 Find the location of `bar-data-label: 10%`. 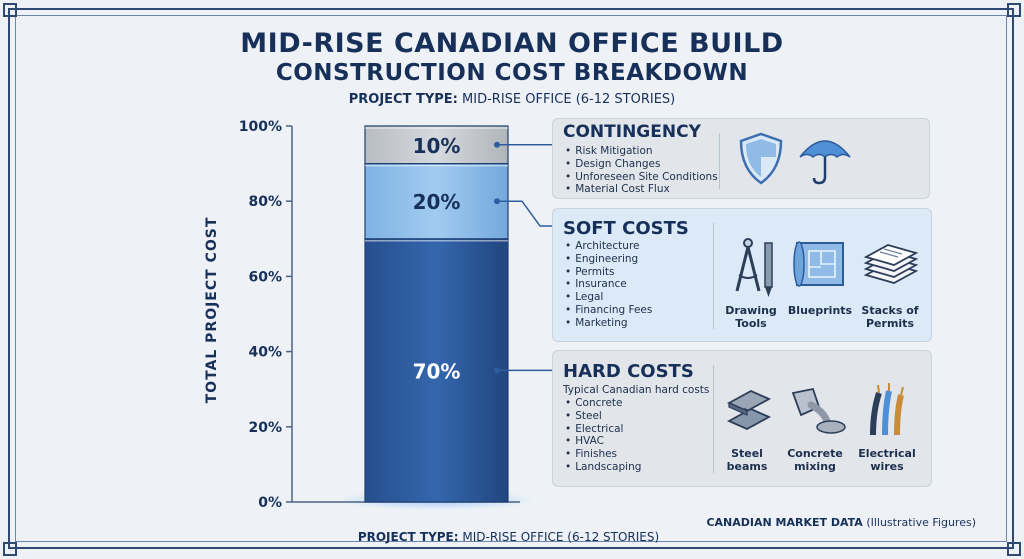

bar-data-label: 10% is located at coordinates (437, 146).